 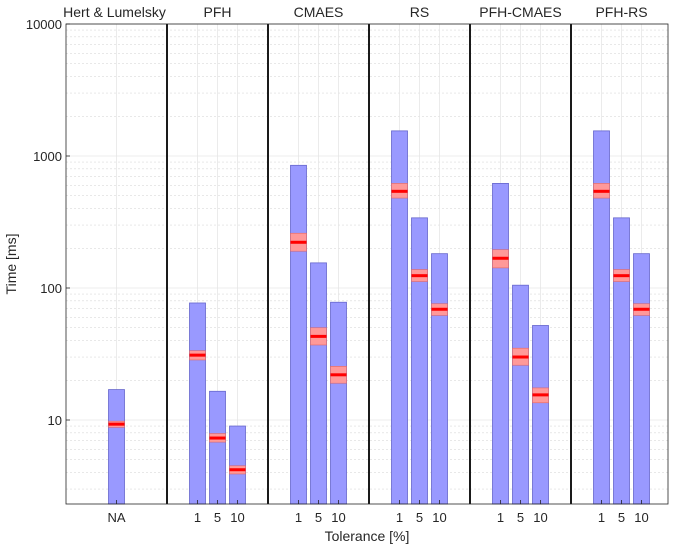 What do you see at coordinates (378, 512) in the screenshot?
I see `x-axis-ticks: NA 1 5 10 1 5 10 1 5 10 1 5 10 1 5 10` at bounding box center [378, 512].